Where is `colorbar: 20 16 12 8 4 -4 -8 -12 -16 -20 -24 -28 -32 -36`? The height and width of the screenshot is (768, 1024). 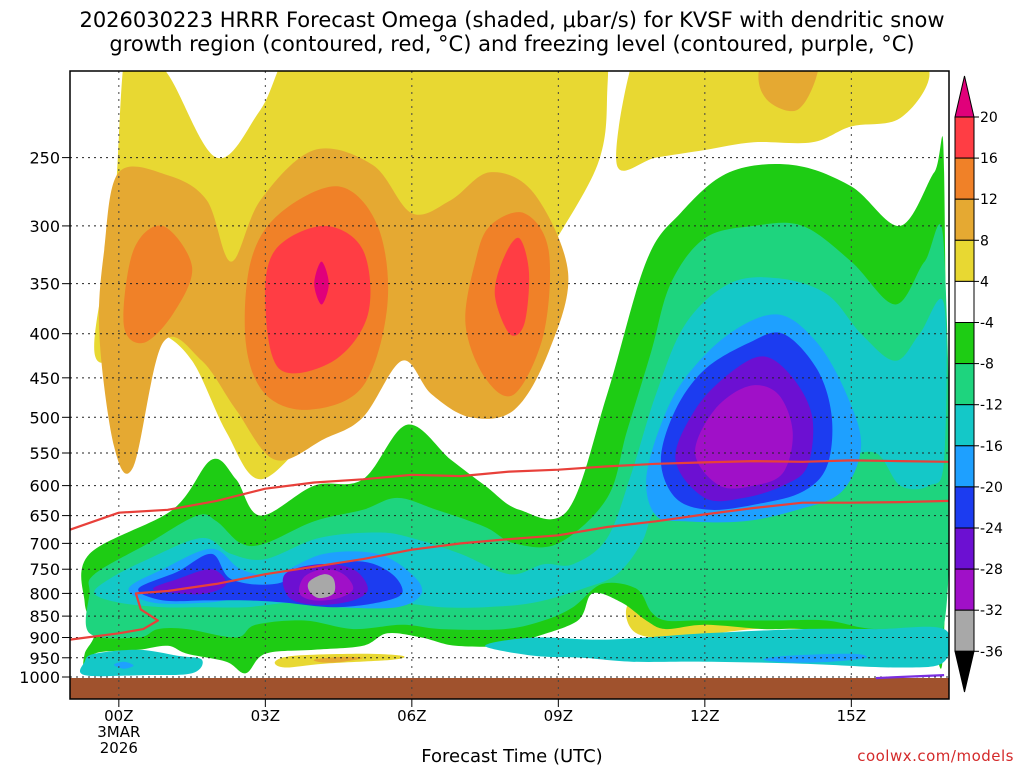 colorbar: 20 16 12 8 4 -4 -8 -12 -16 -20 -24 -28 -32 -36 is located at coordinates (978, 384).